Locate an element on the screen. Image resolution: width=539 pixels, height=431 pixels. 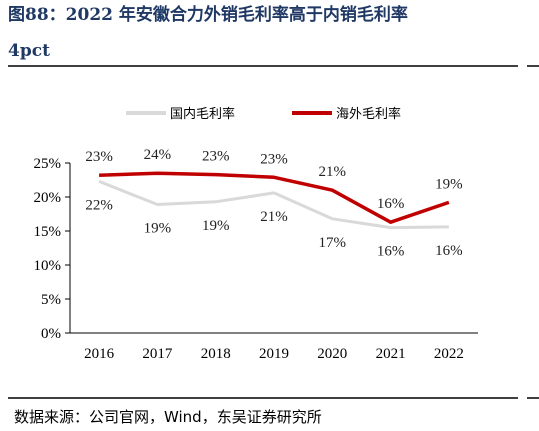
x-tick-label: 2022 is located at coordinates (449, 354).